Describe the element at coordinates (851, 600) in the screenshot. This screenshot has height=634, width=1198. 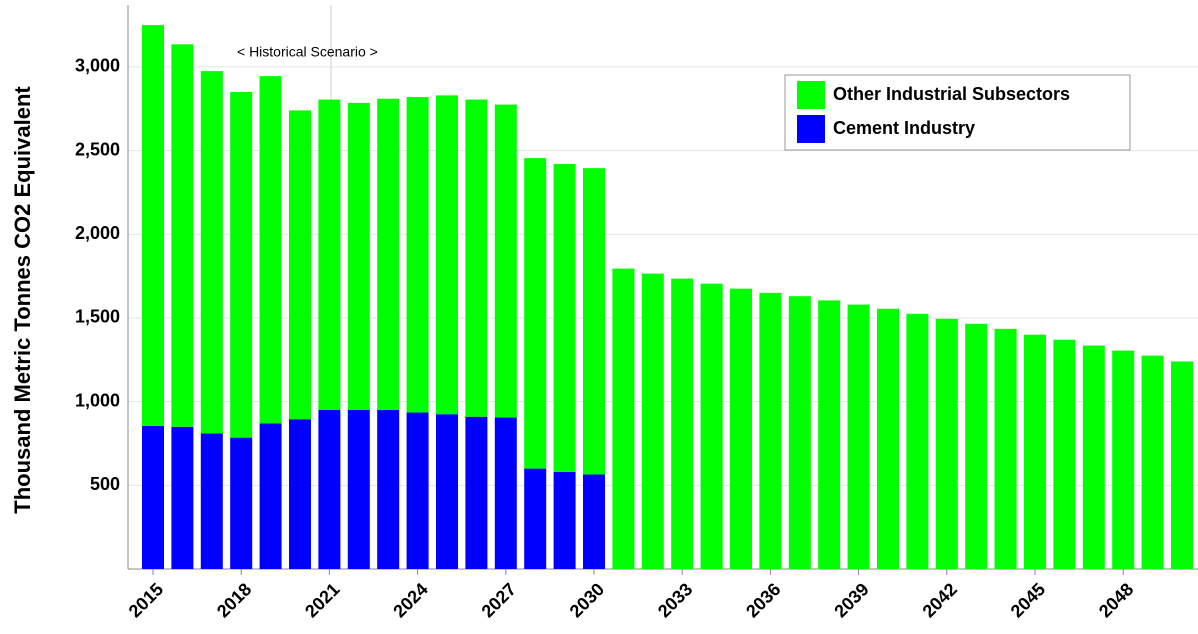
I see `x-tick-label: 2039` at that location.